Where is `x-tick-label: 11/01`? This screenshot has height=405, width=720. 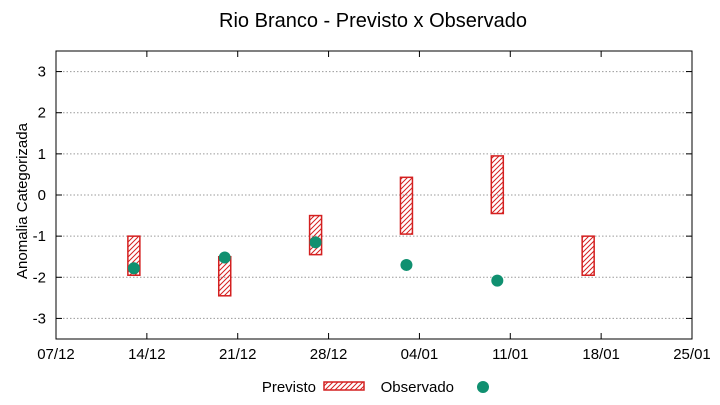
x-tick-label: 11/01 is located at coordinates (510, 354).